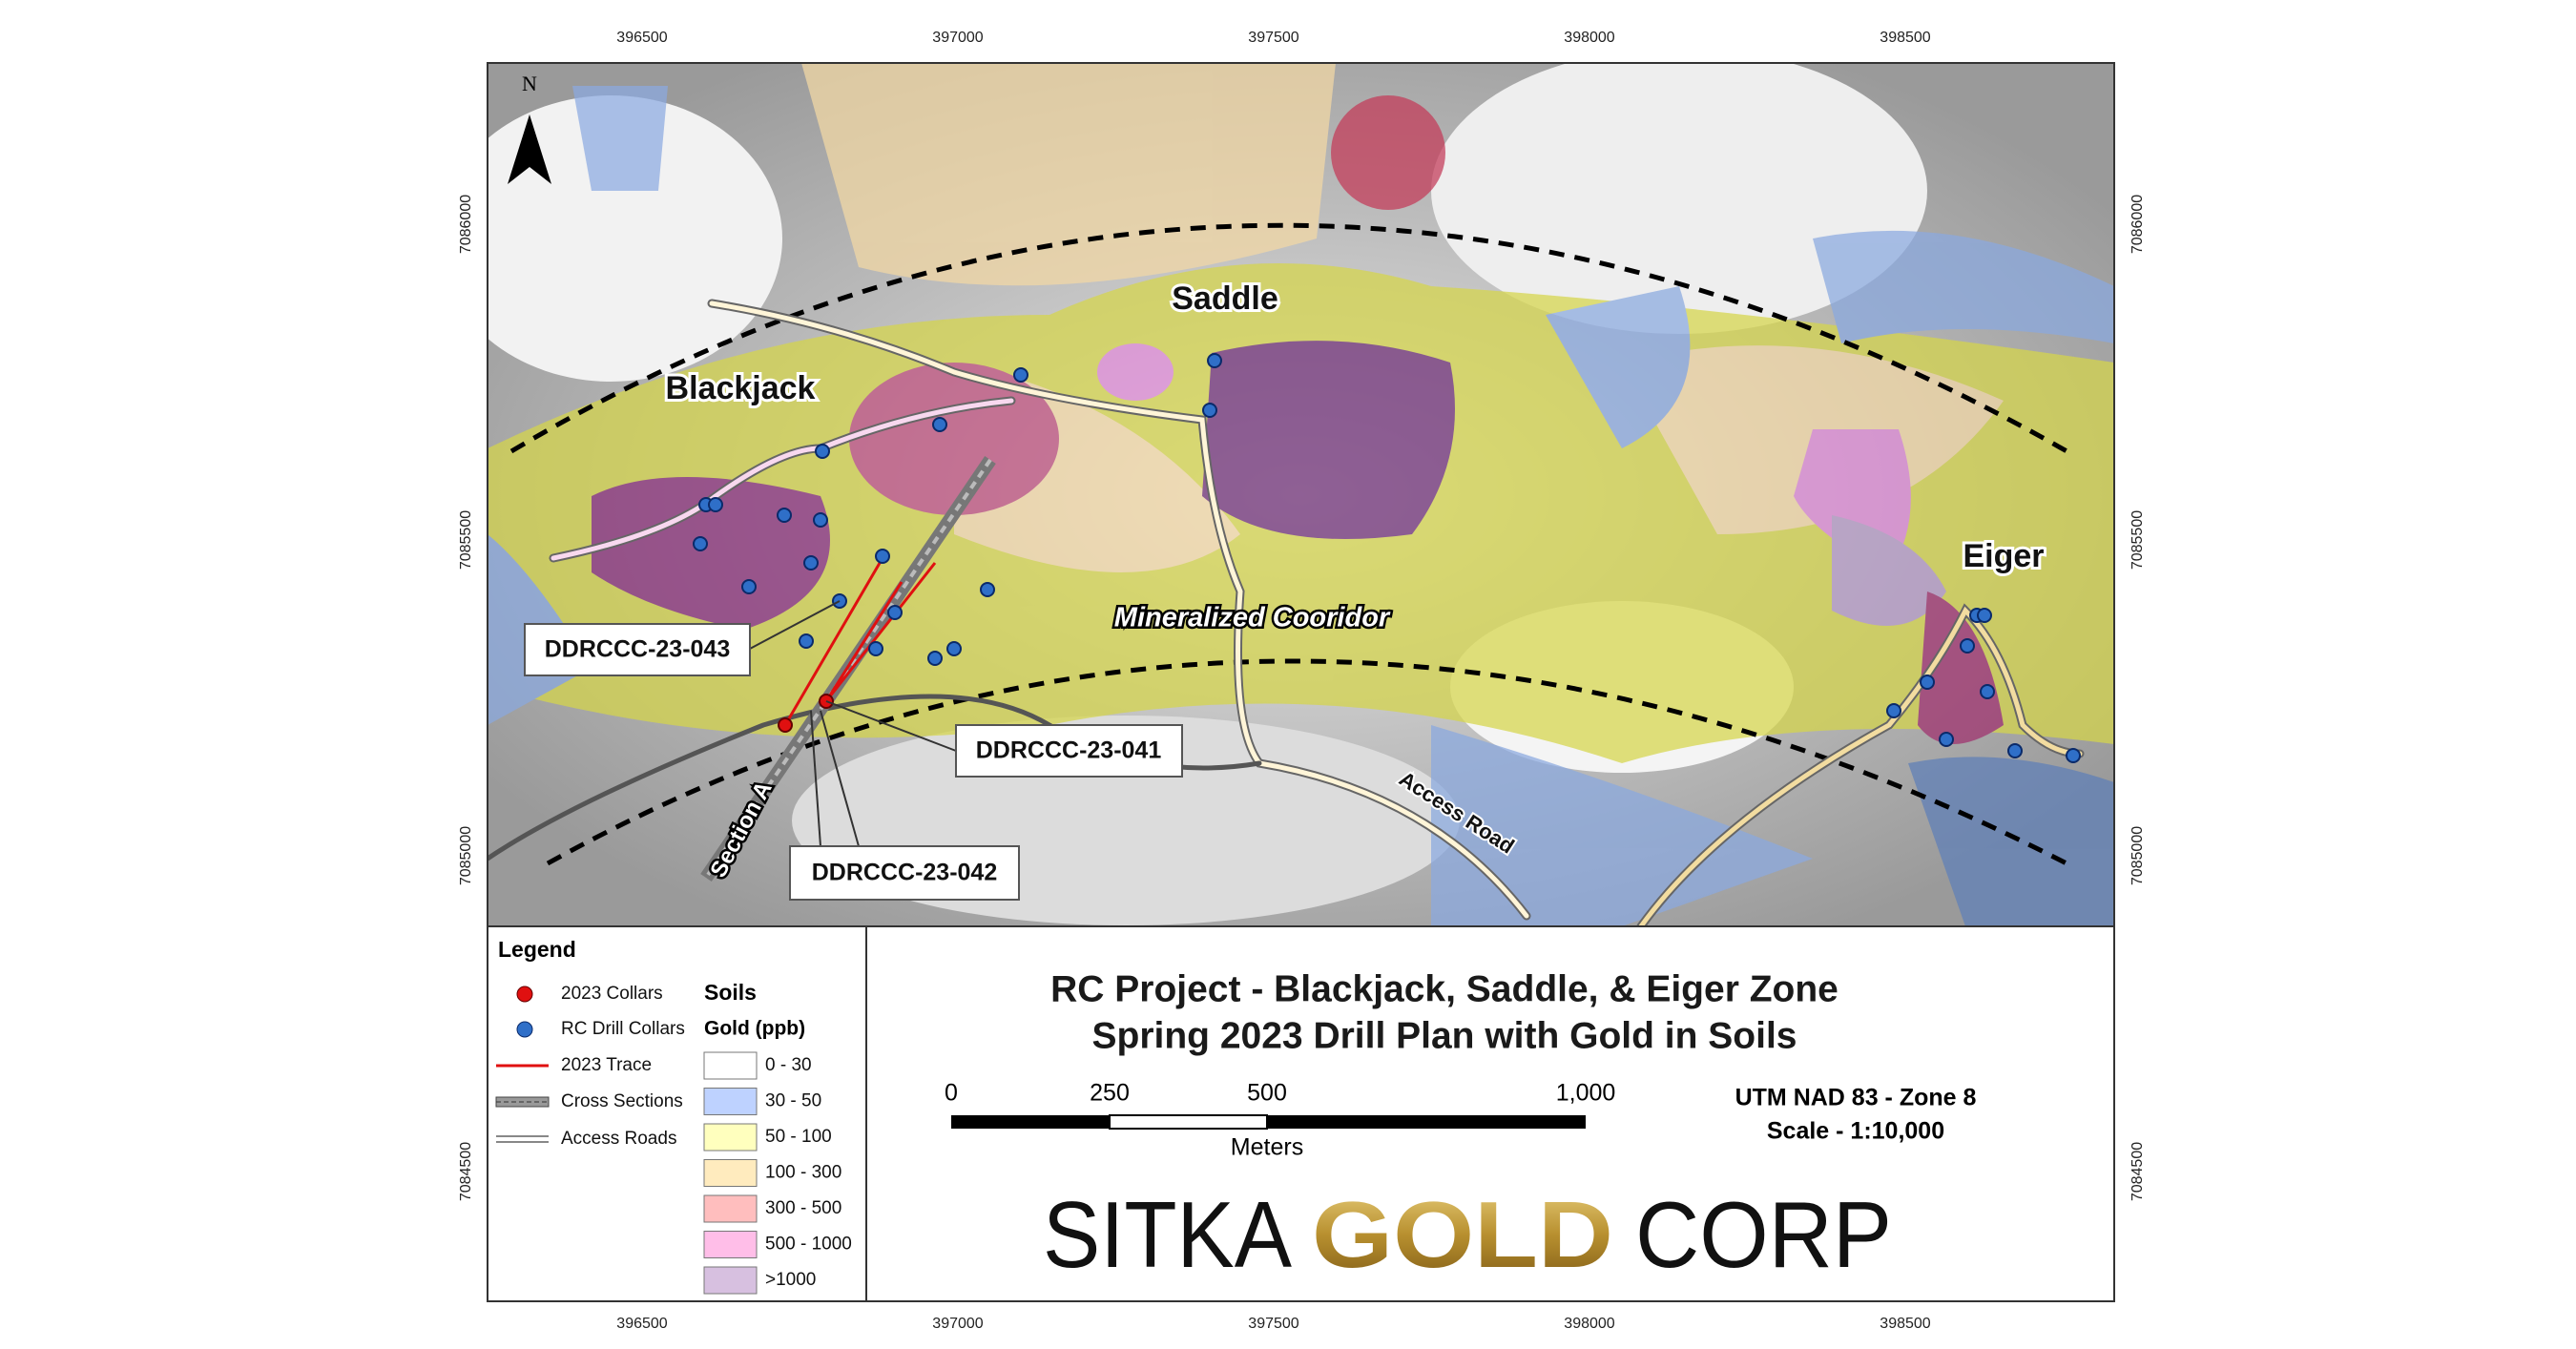 The height and width of the screenshot is (1349, 2576). What do you see at coordinates (754, 1029) in the screenshot?
I see `soils-subtitle: Gold (ppb)` at bounding box center [754, 1029].